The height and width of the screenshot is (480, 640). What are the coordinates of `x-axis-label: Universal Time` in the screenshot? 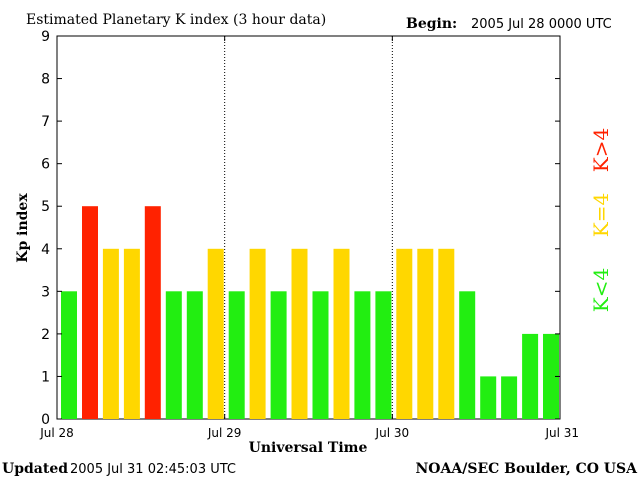 It's located at (308, 448).